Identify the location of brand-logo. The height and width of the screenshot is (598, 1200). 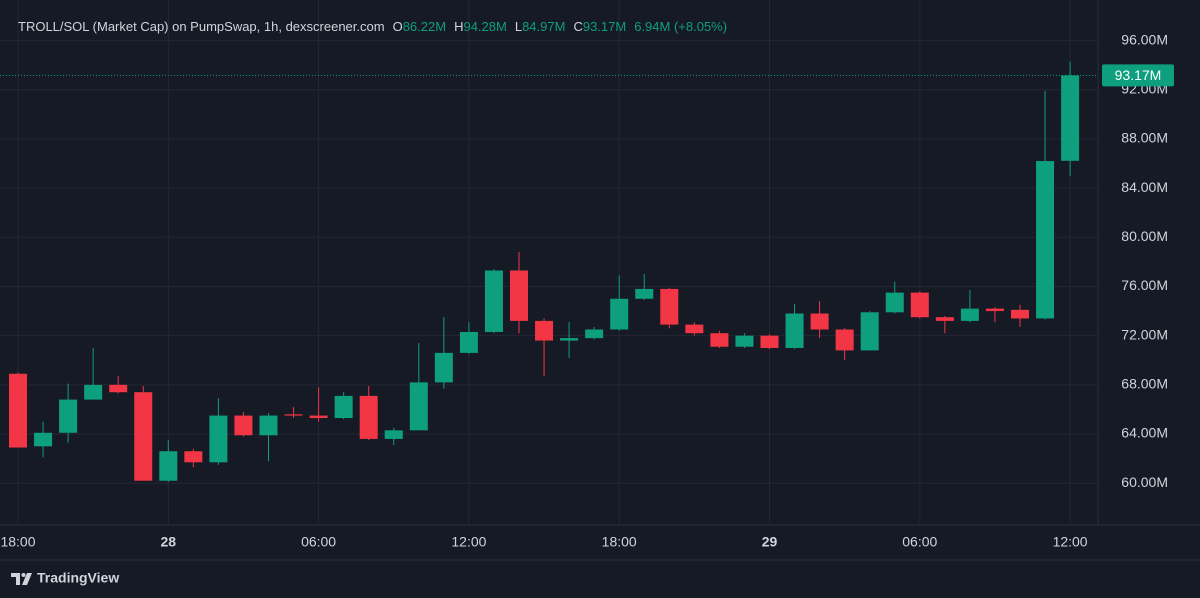
(21, 579).